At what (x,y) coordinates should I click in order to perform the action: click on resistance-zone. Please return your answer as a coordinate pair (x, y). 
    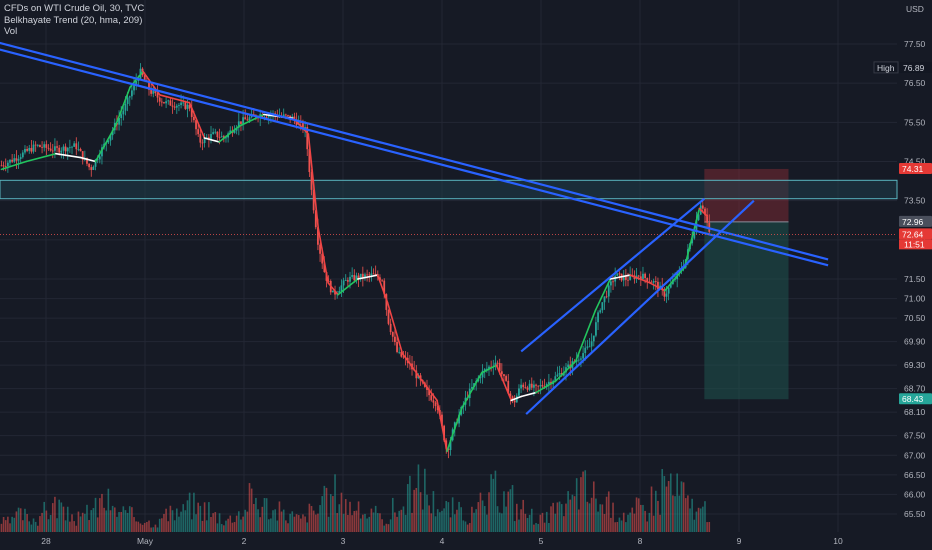
    Looking at the image, I should click on (449, 189).